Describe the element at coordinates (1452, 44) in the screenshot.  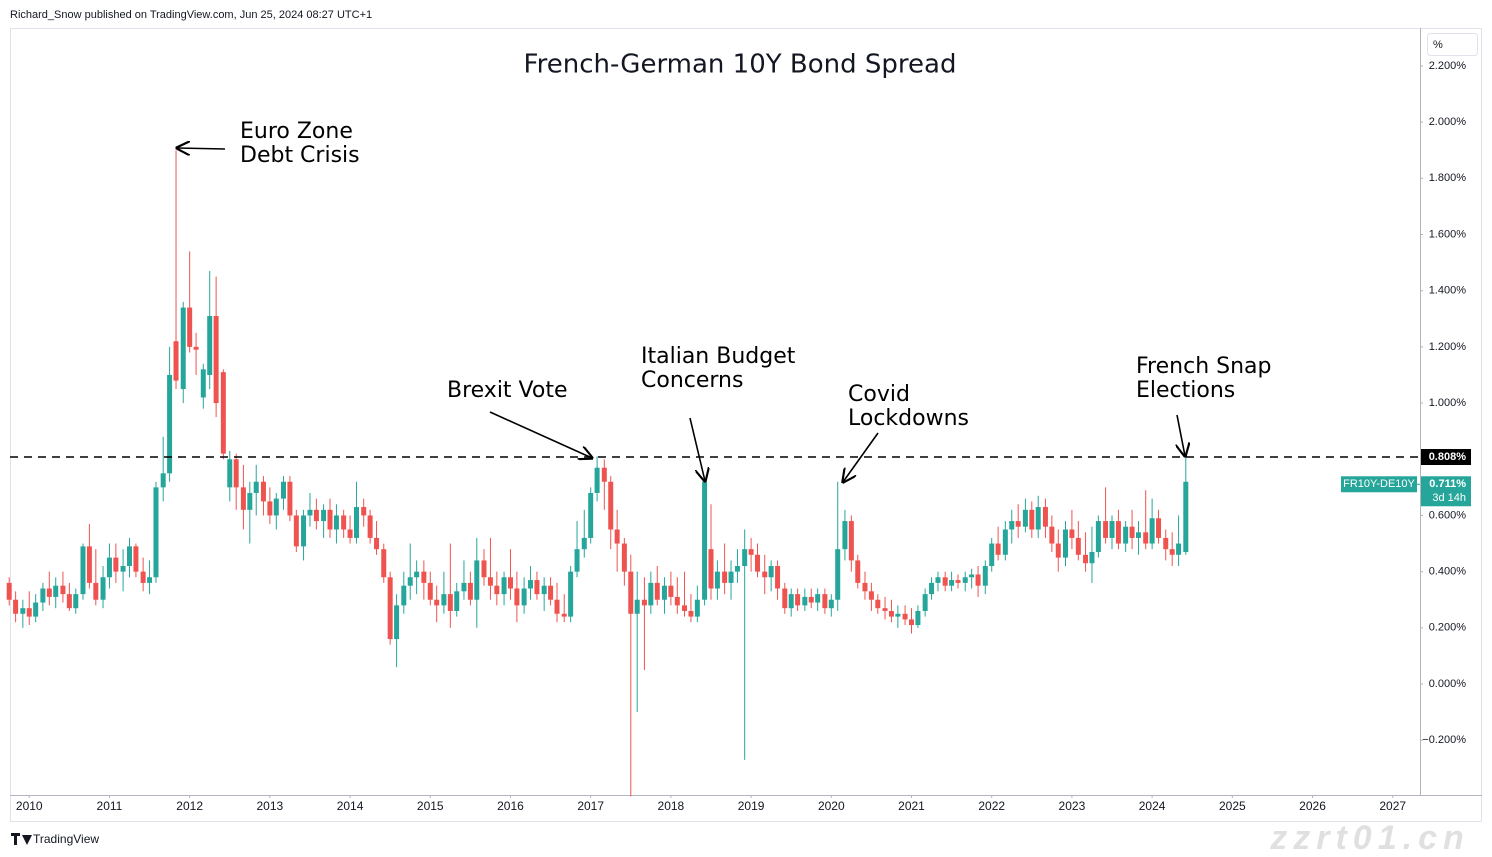
I see `unit-box` at that location.